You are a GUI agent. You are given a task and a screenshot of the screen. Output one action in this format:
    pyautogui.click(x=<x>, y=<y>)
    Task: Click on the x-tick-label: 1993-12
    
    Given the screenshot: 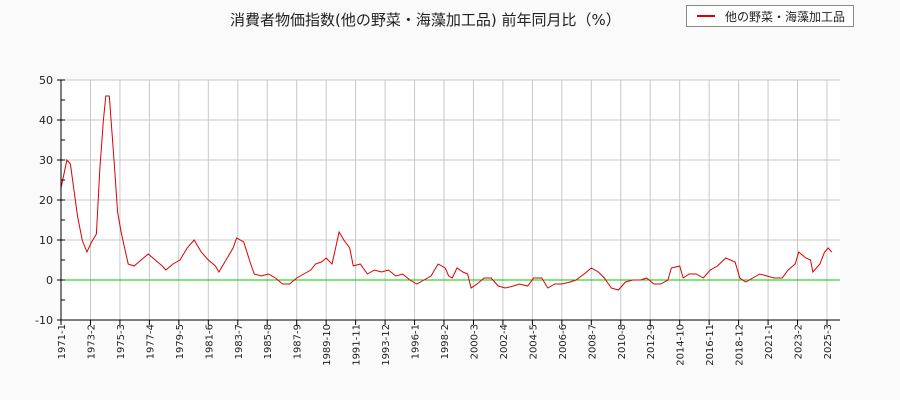 What is the action you would take?
    pyautogui.click(x=386, y=345)
    